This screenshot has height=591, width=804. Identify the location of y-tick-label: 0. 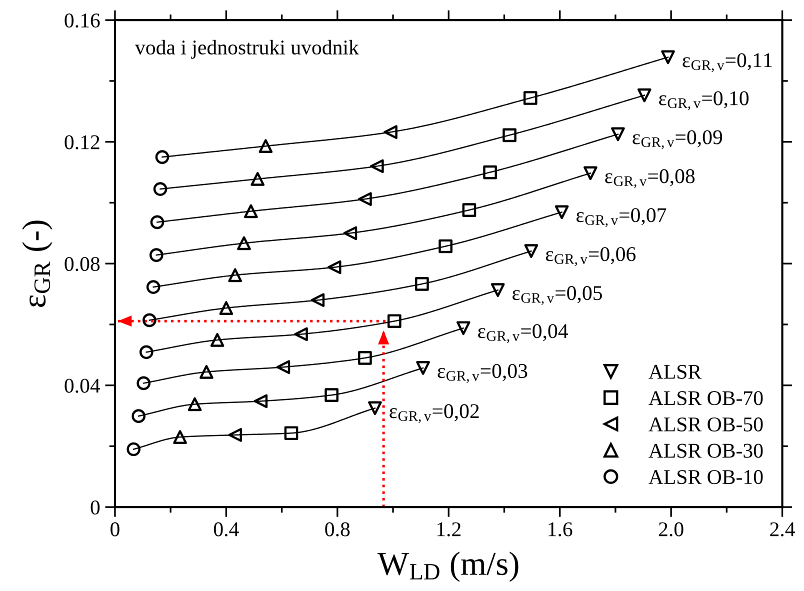
(95, 507).